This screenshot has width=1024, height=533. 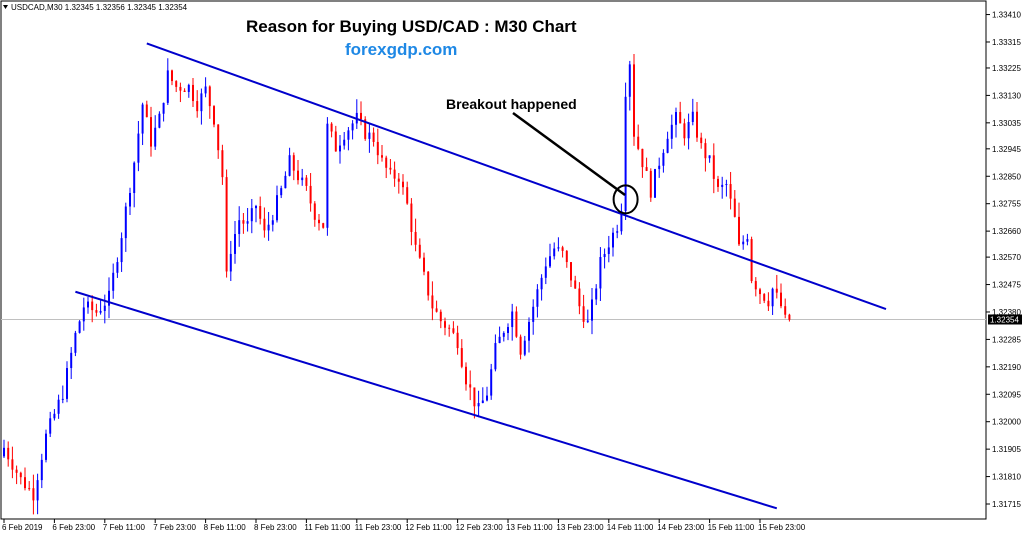 What do you see at coordinates (511, 104) in the screenshot?
I see `breakout-annotation-text: Breakout happened` at bounding box center [511, 104].